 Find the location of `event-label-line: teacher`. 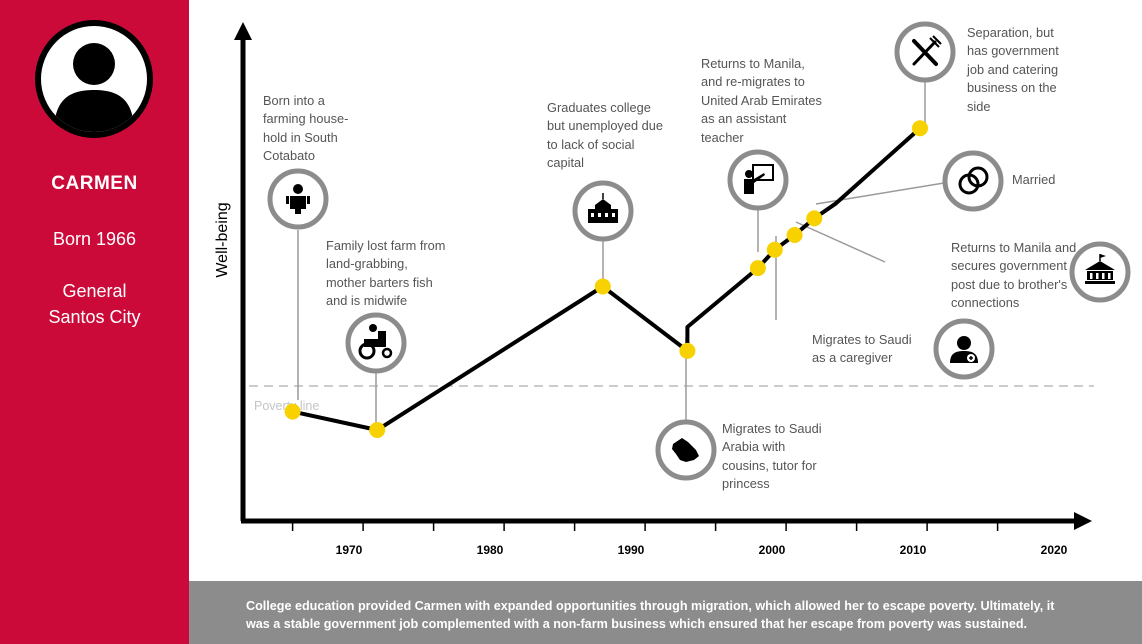

event-label-line: teacher is located at coordinates (722, 137).